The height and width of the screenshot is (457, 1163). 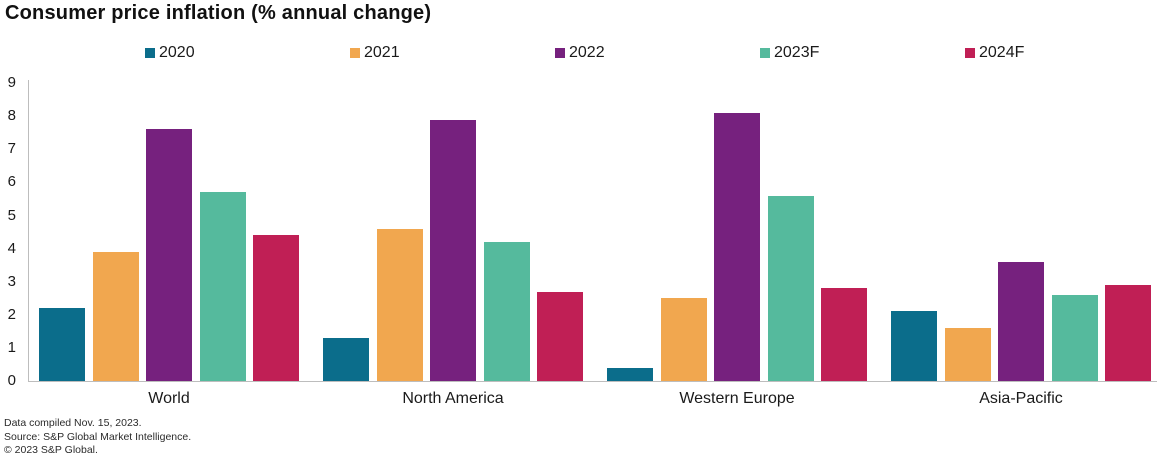 I want to click on y-tick-label-3: 3, so click(x=11, y=281).